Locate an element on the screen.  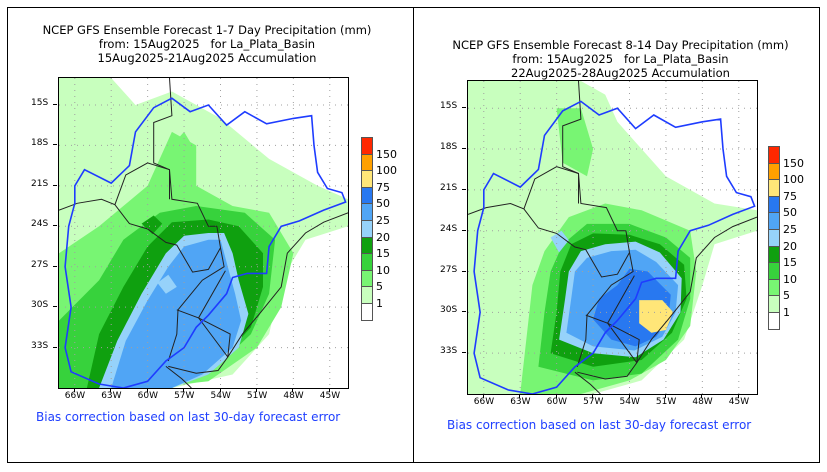
lat-tick-label: 24S is located at coordinates (40, 224).